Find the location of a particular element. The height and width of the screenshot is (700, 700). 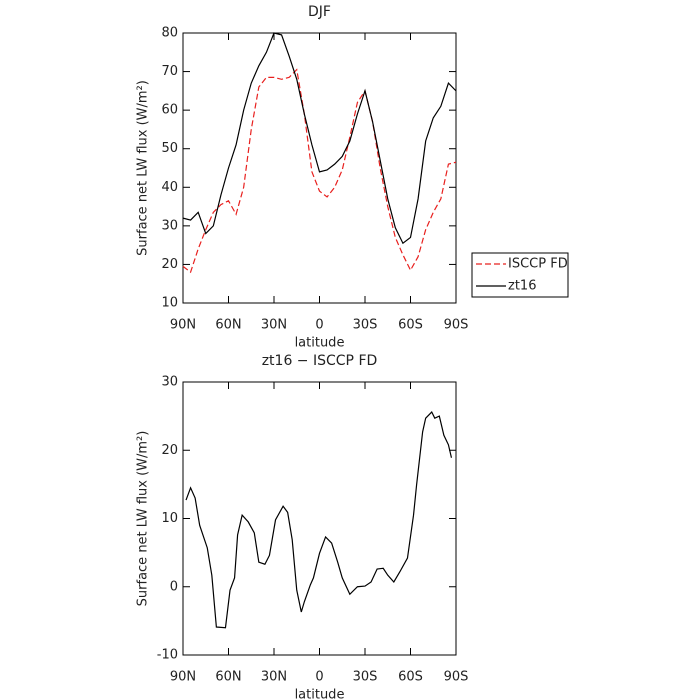

y-tick-label: 40 is located at coordinates (169, 187).